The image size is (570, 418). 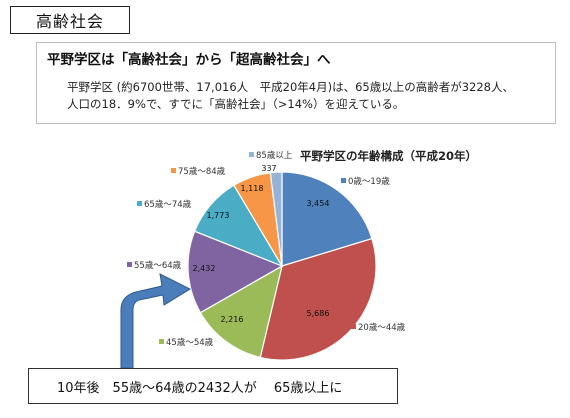 I want to click on slice-category-label: 55歳～64歳, so click(x=158, y=265).